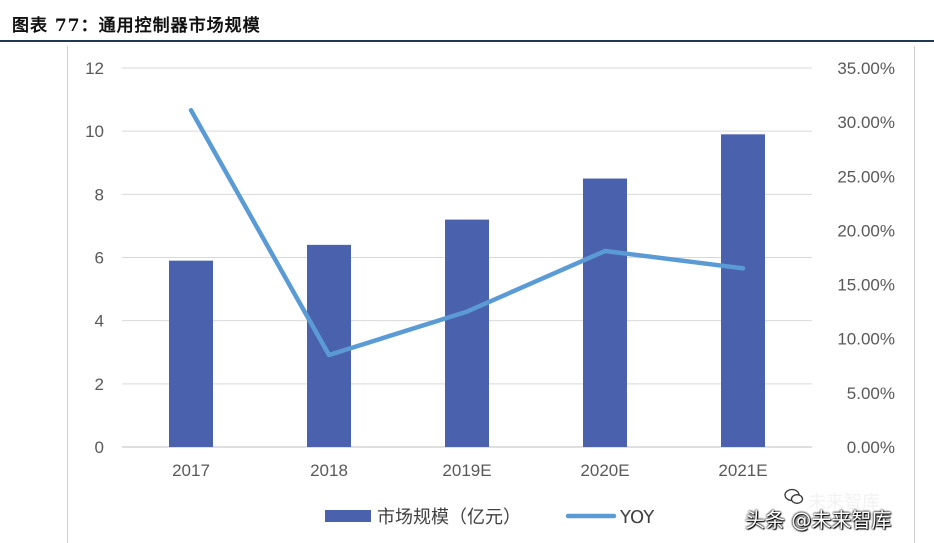 The image size is (934, 543). What do you see at coordinates (449, 517) in the screenshot?
I see `legend-label-bar: 市场规模（亿元）` at bounding box center [449, 517].